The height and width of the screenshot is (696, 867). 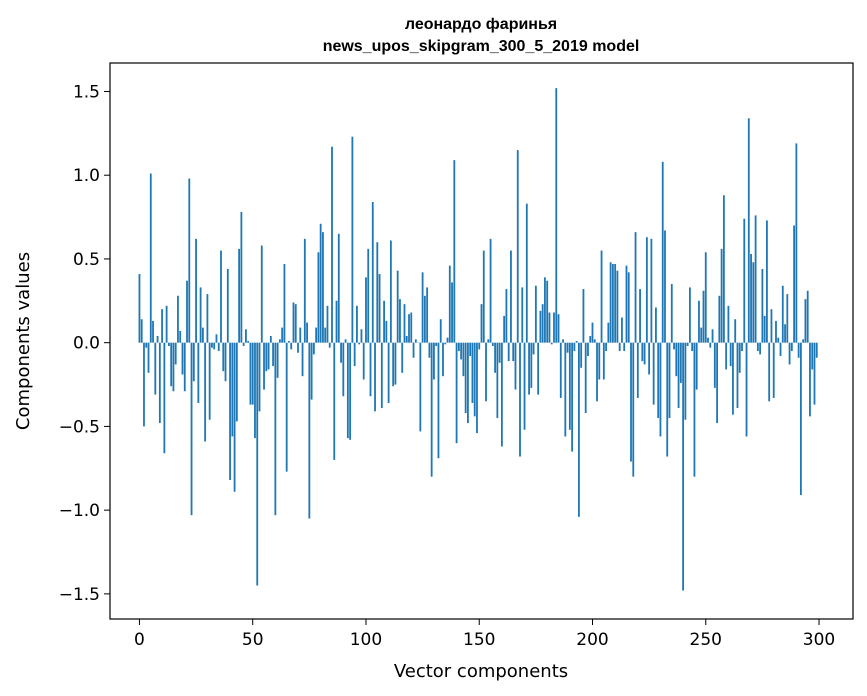 I want to click on x-tick-label: 100, so click(x=366, y=640).